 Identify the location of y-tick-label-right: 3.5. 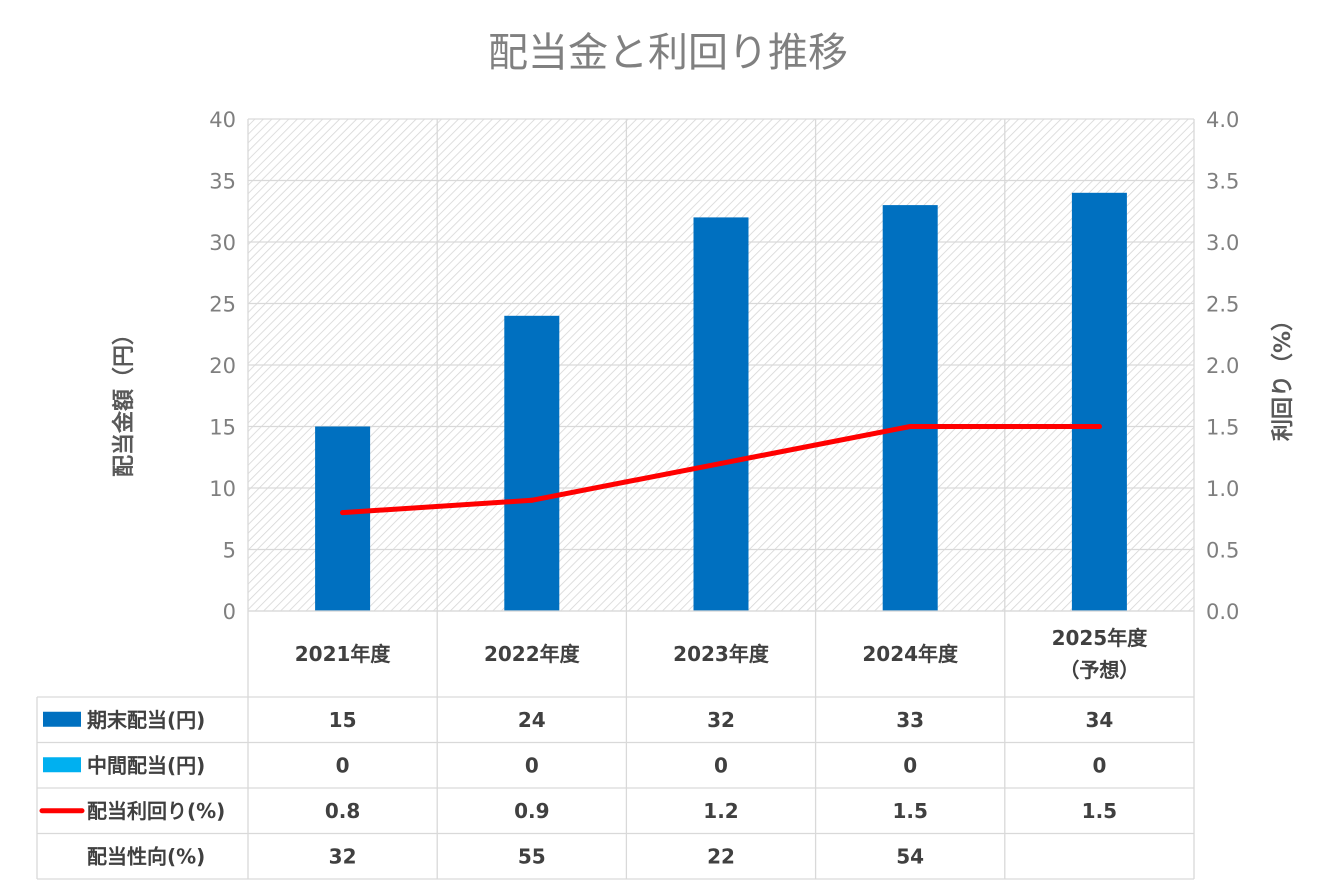
(1222, 182).